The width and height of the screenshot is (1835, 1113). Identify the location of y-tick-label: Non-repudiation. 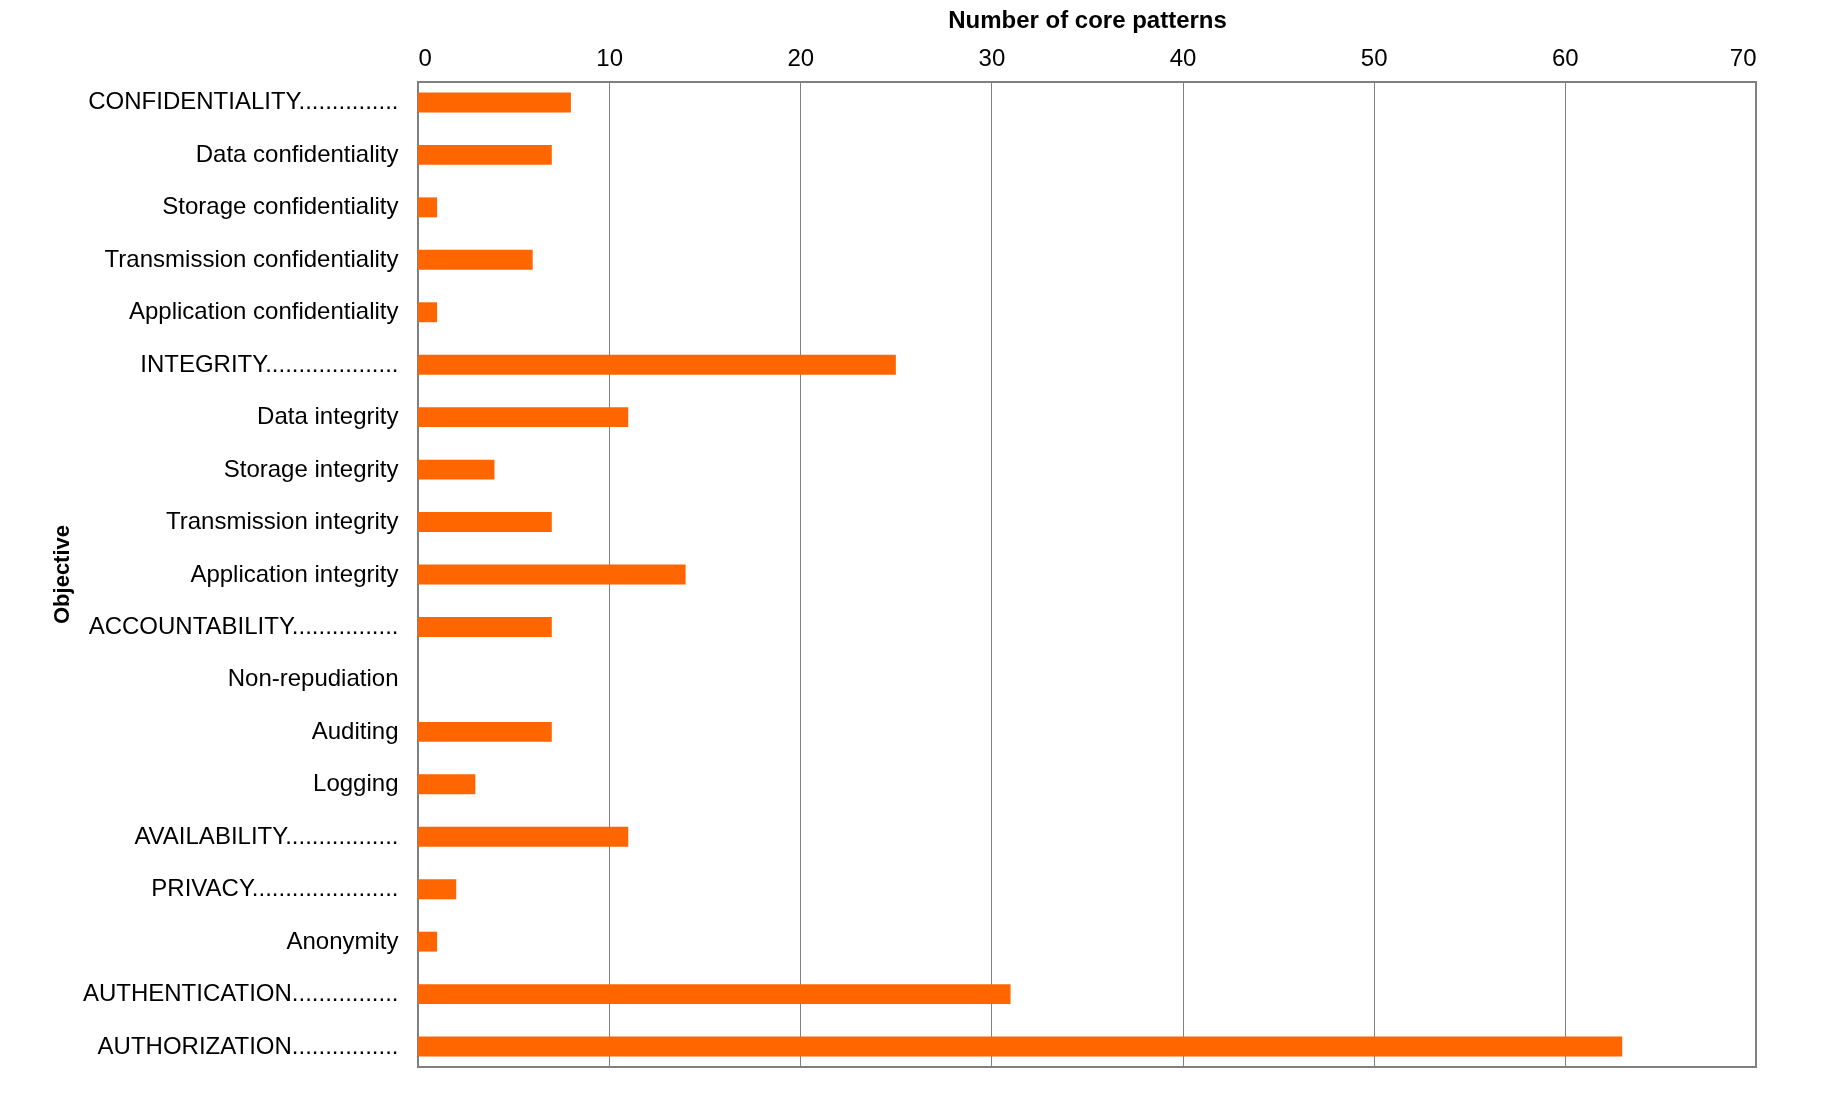
(313, 678).